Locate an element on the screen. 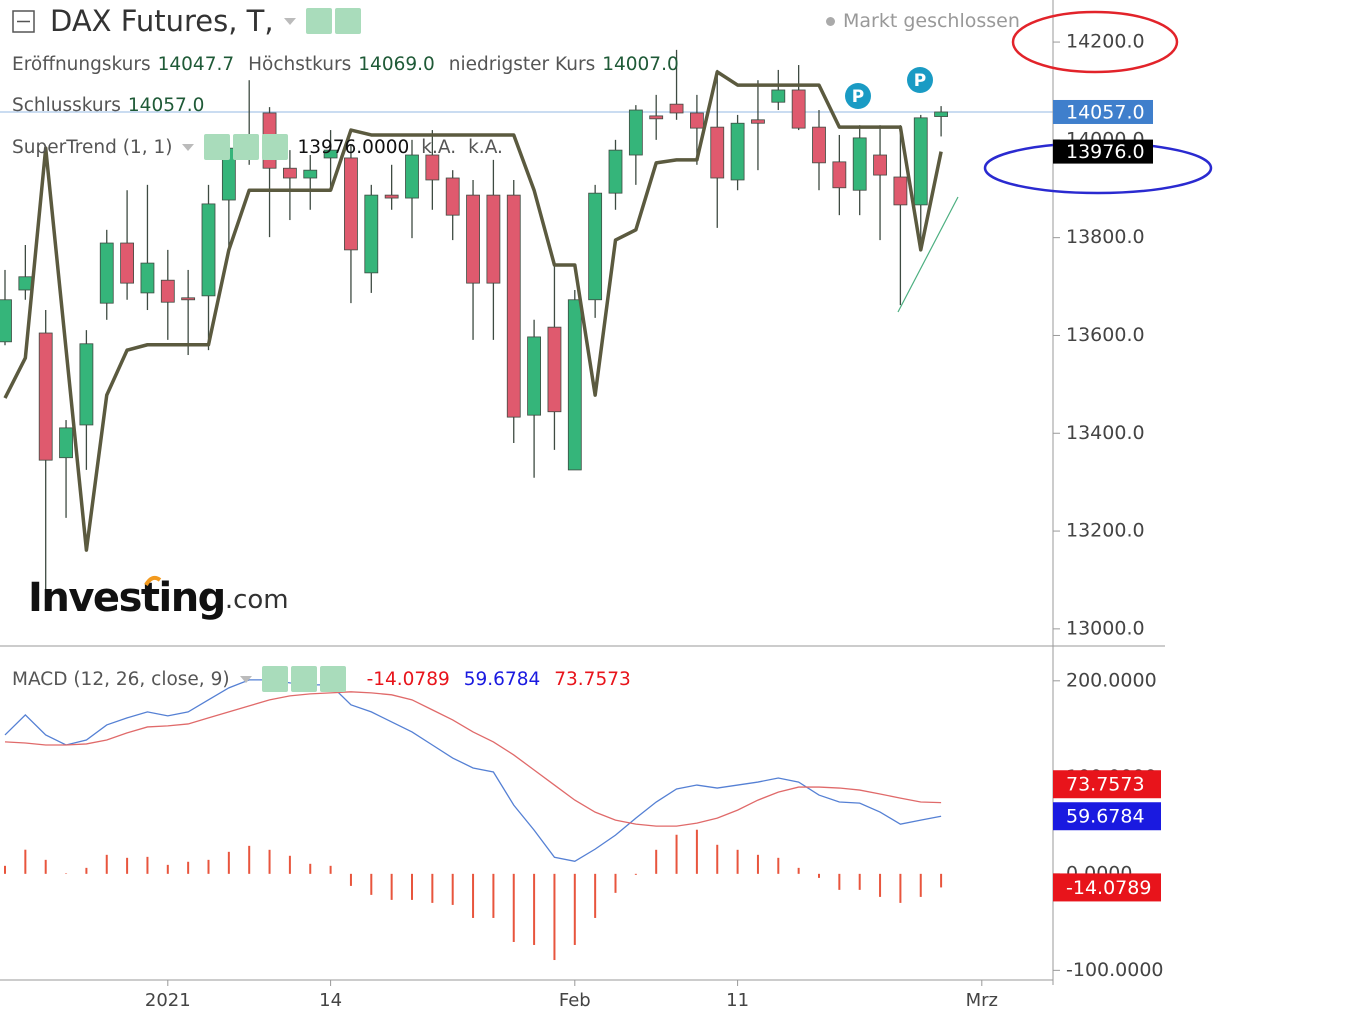 Image resolution: width=1361 pixels, height=1021 pixels. macd-line is located at coordinates (473, 770).